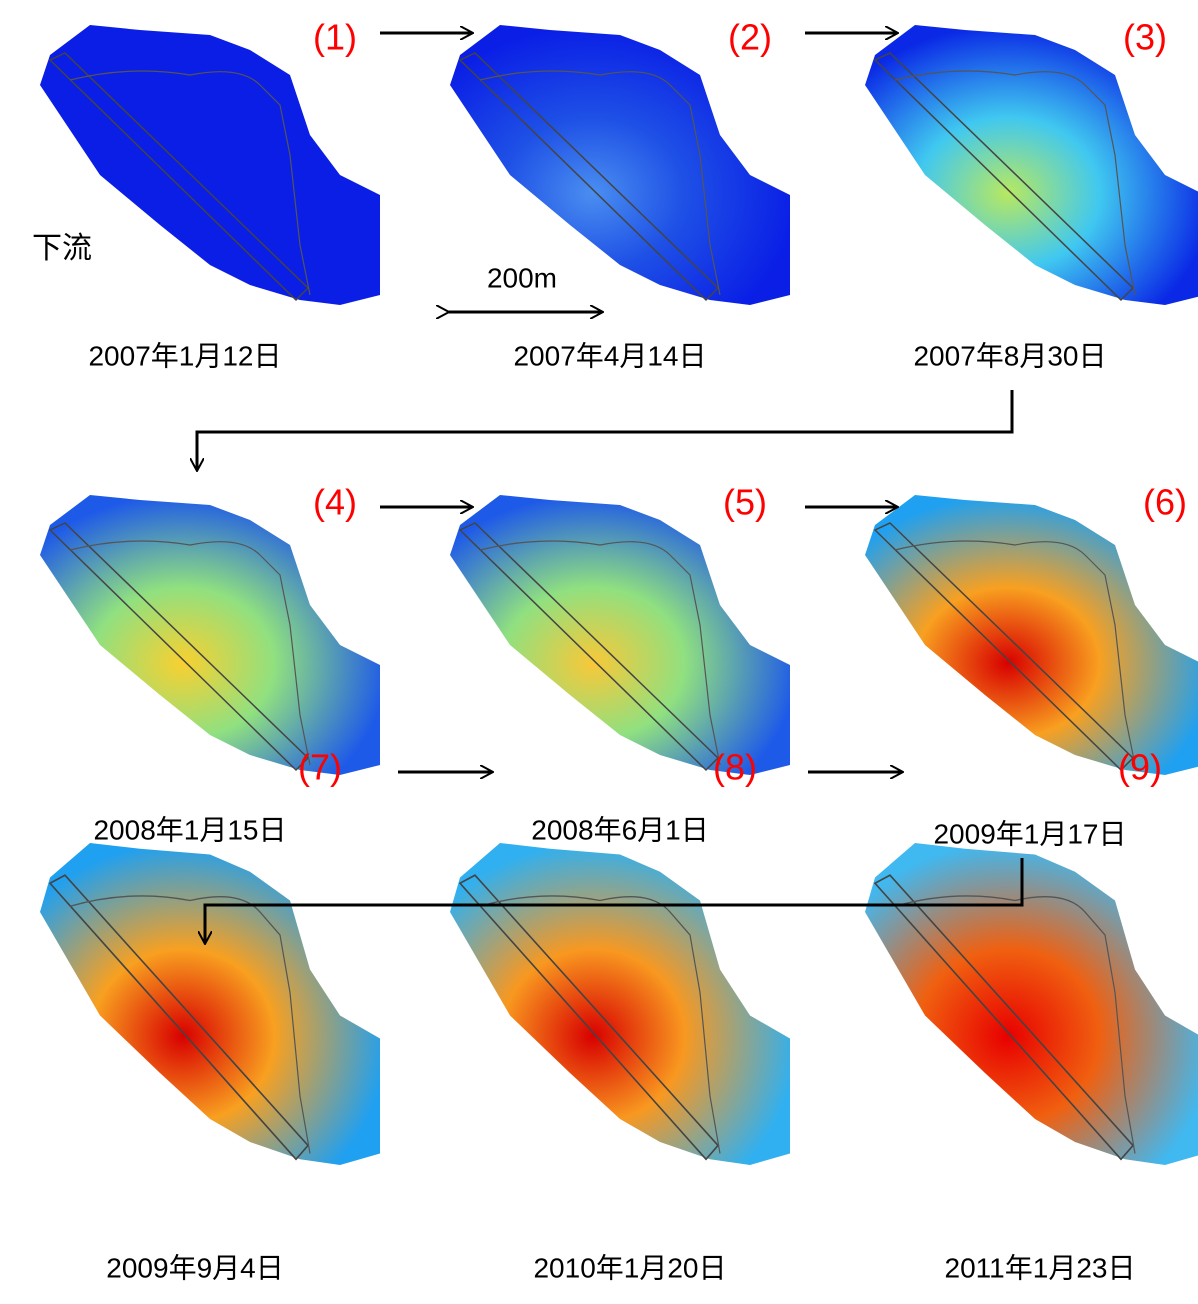  I want to click on panel-number: (8), so click(735, 767).